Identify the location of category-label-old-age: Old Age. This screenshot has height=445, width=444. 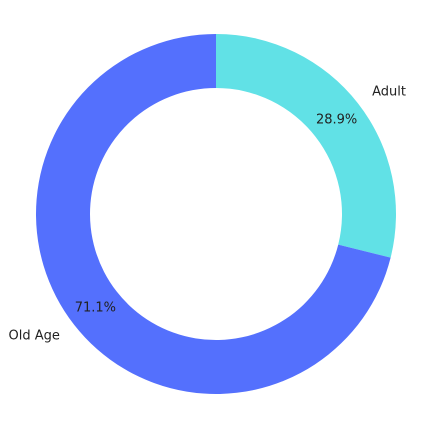
(34, 335).